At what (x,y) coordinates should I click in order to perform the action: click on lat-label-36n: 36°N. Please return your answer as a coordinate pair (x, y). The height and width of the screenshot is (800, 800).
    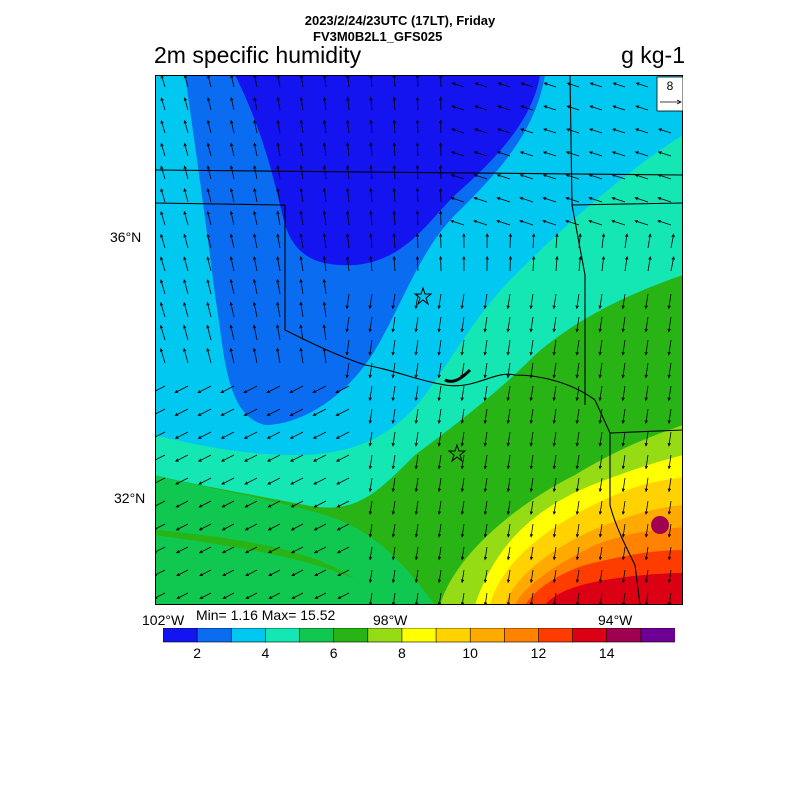
    Looking at the image, I should click on (126, 237).